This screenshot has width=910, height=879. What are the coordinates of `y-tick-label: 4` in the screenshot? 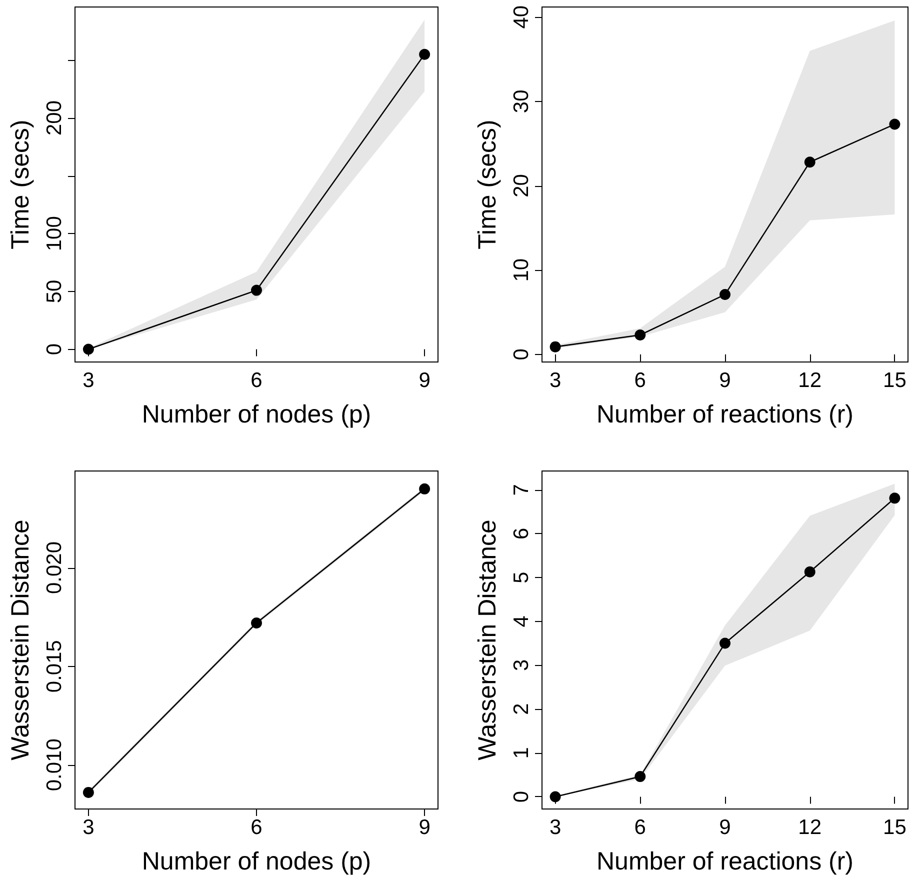 It's located at (521, 621).